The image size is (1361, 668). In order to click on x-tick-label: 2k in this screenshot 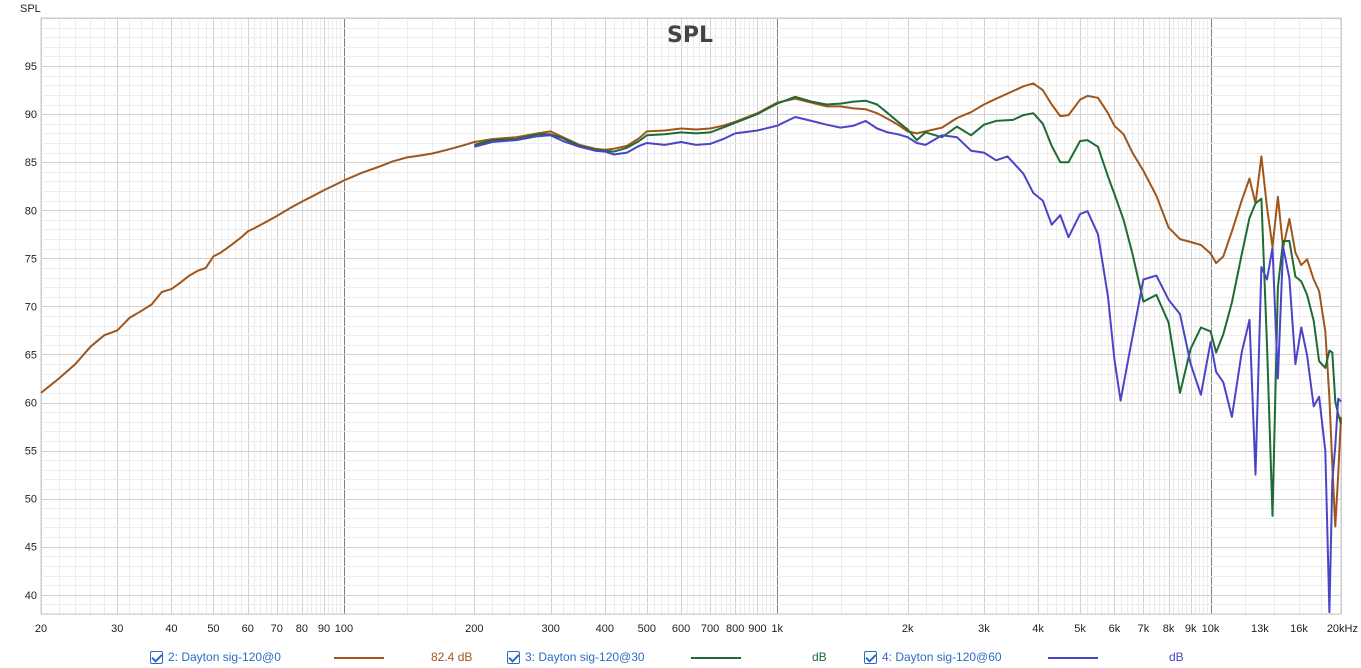, I will do `click(908, 629)`.